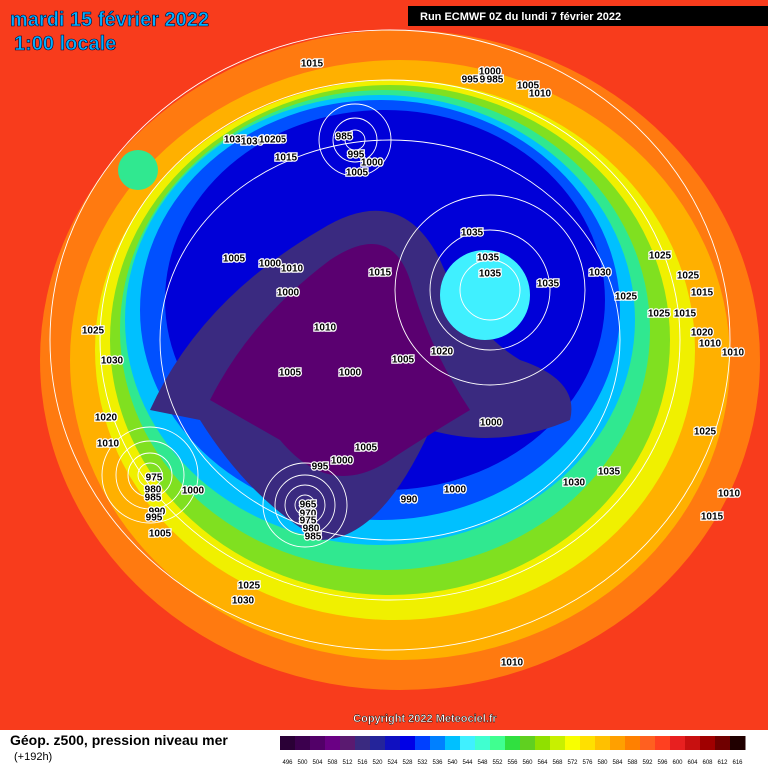 This screenshot has width=768, height=773. I want to click on scale-label: 592, so click(647, 763).